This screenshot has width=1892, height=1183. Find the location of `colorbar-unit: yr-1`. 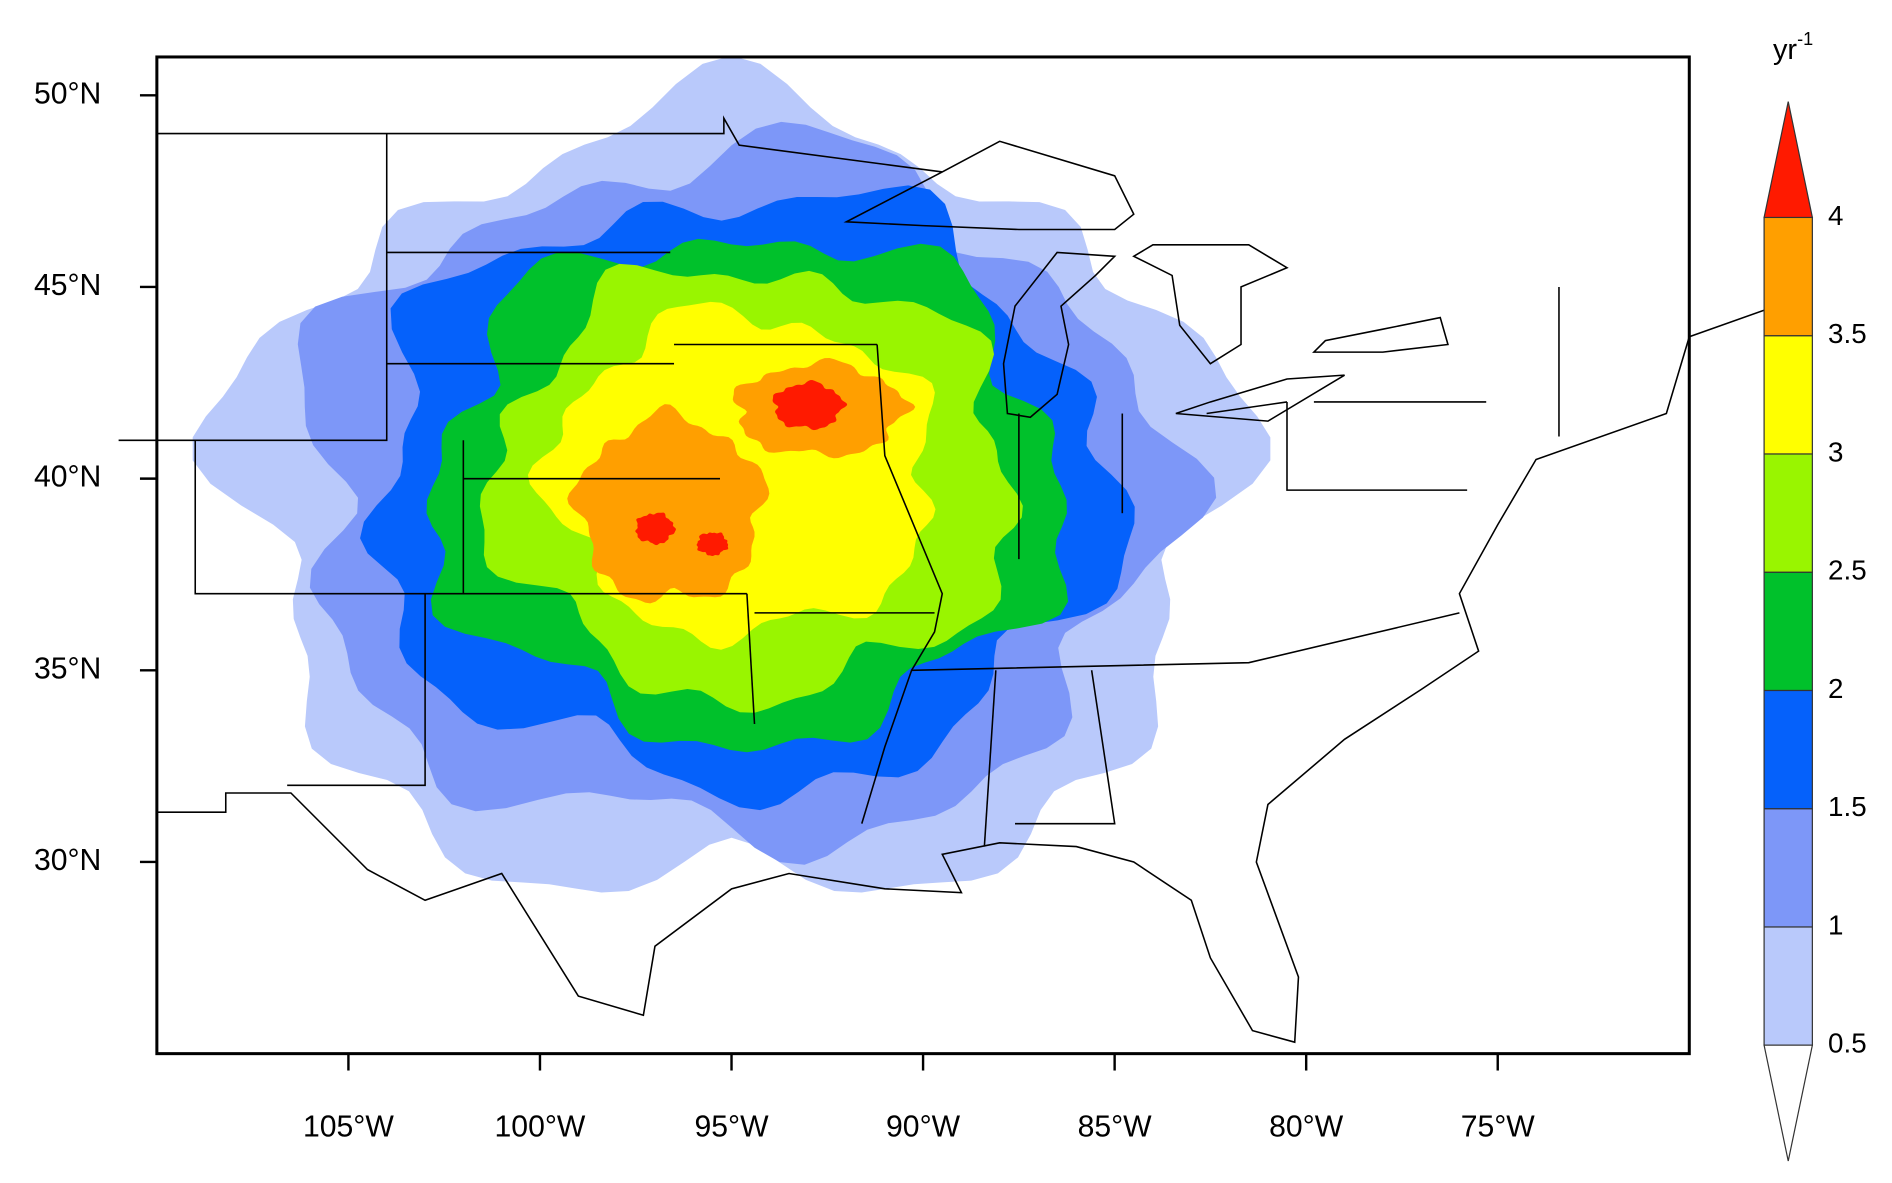

colorbar-unit: yr-1 is located at coordinates (1793, 47).